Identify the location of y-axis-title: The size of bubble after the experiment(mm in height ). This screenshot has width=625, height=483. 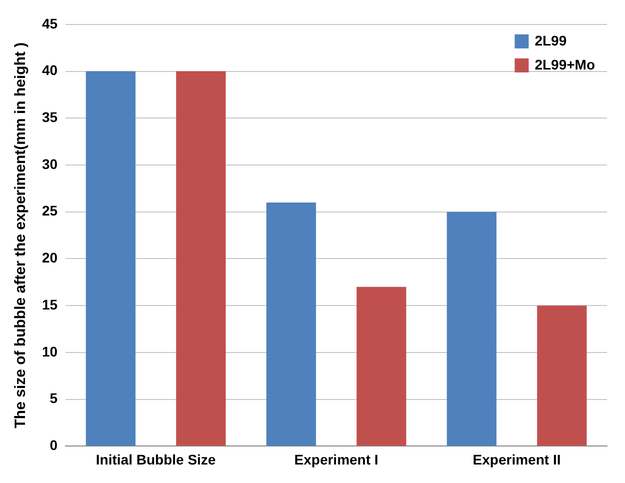
(21, 235).